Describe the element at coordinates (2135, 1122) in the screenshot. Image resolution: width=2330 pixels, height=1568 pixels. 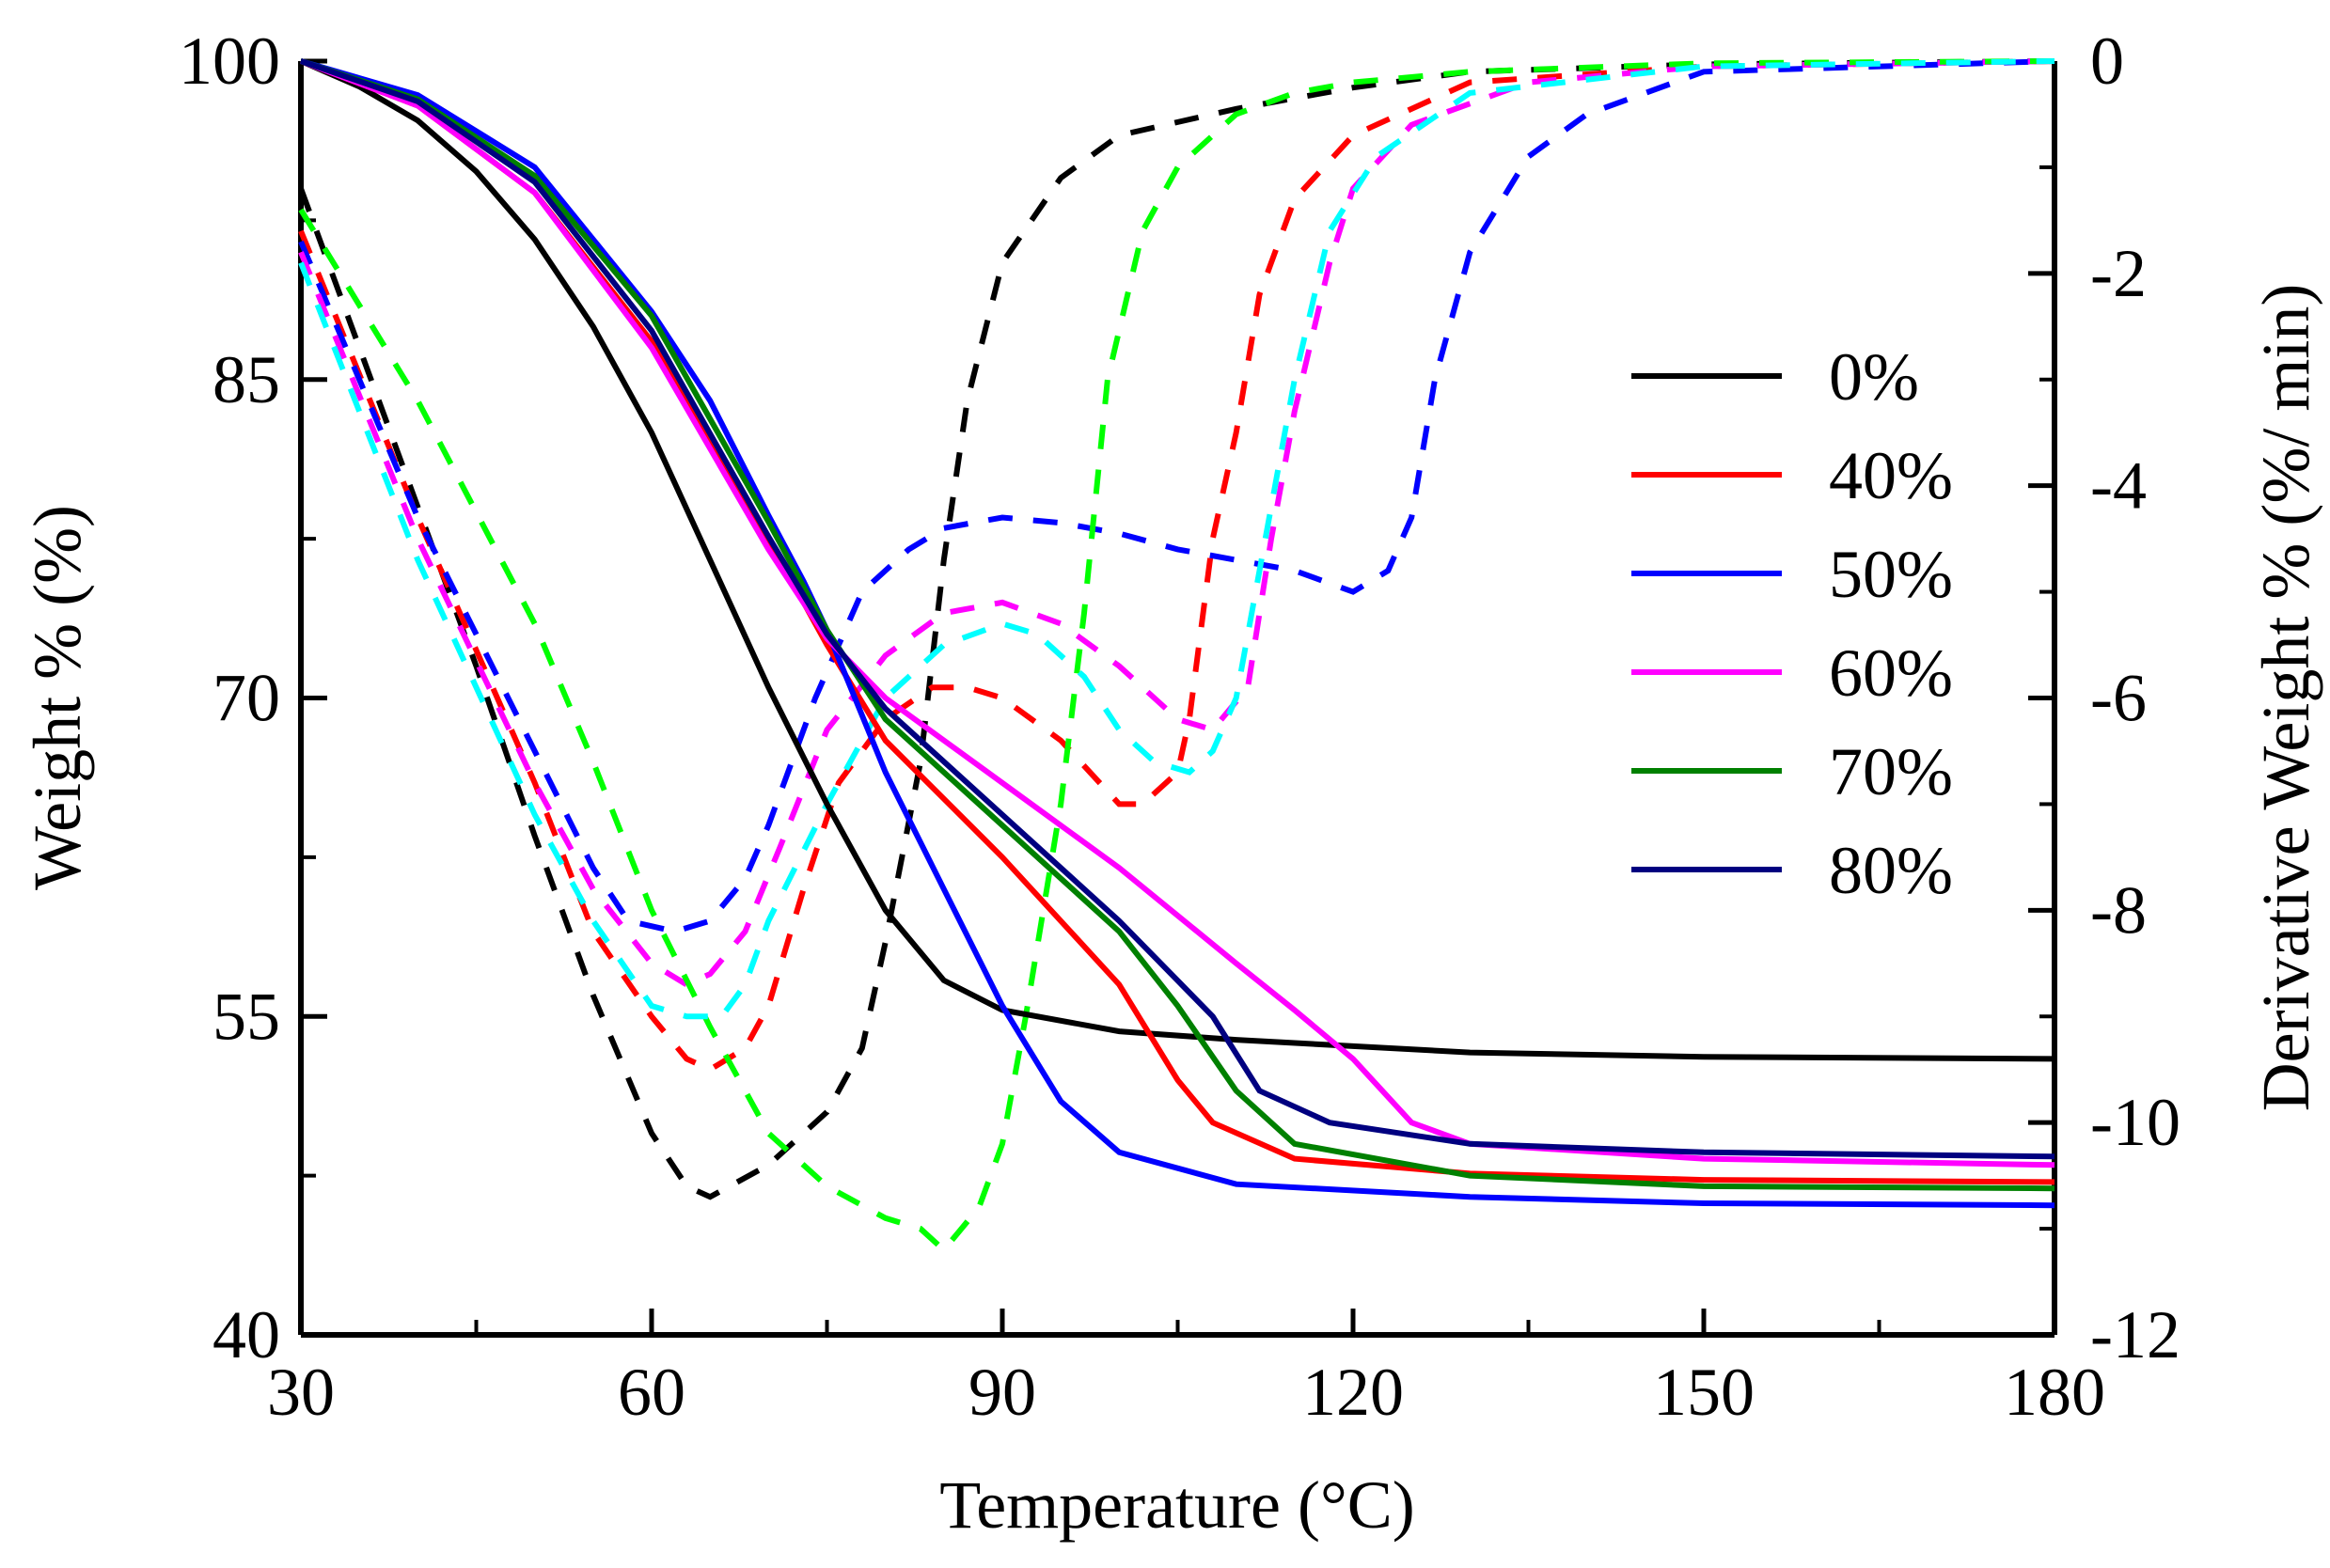
I see `y-right-tick-label: -10` at that location.